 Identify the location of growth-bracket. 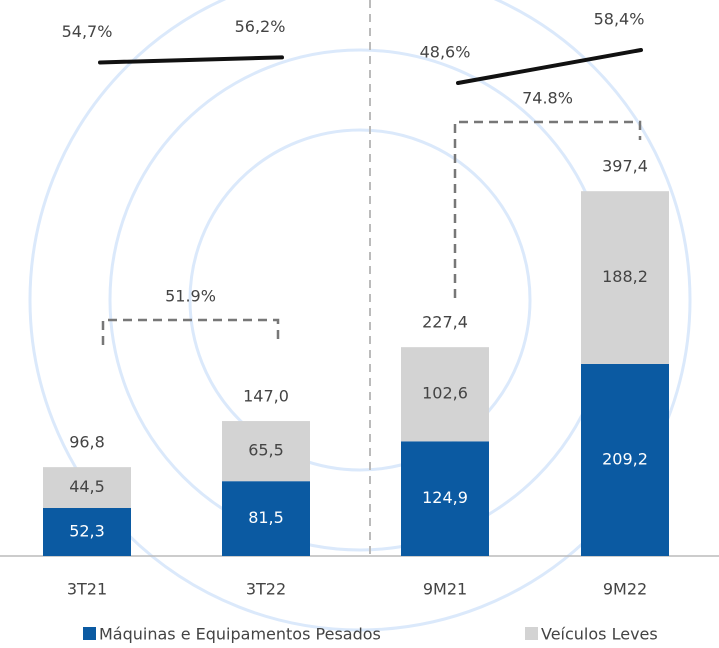
(190, 331).